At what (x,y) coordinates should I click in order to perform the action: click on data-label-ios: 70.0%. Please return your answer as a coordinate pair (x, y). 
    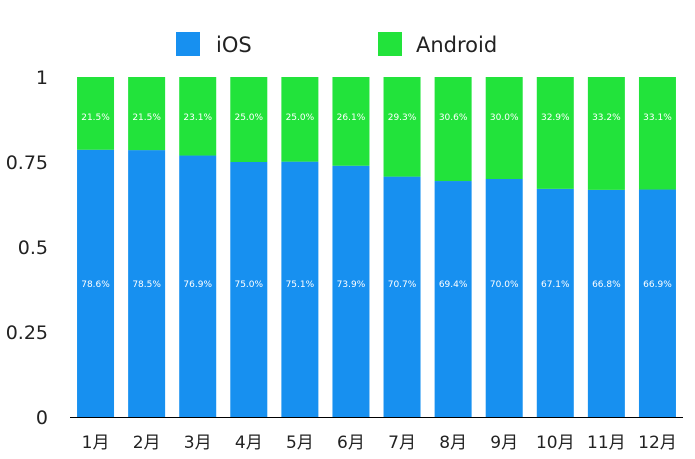
    Looking at the image, I should click on (504, 285).